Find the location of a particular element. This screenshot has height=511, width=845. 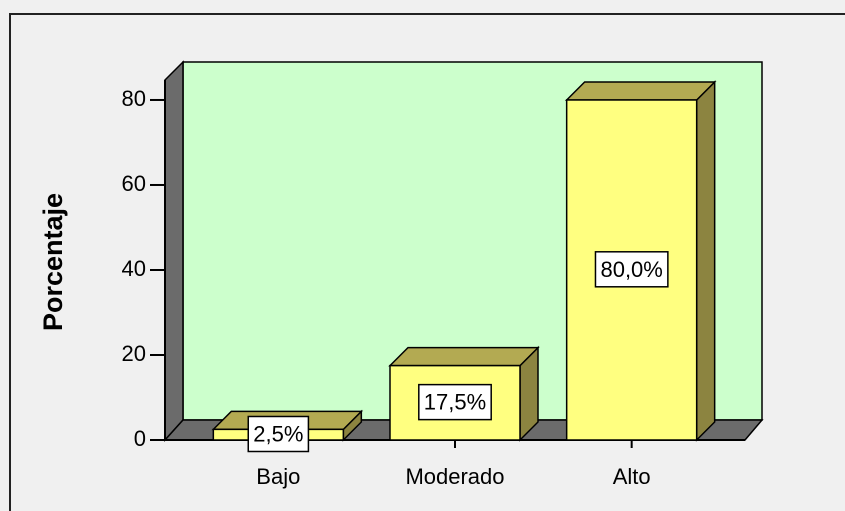

value-label: 80,0% is located at coordinates (631, 269).